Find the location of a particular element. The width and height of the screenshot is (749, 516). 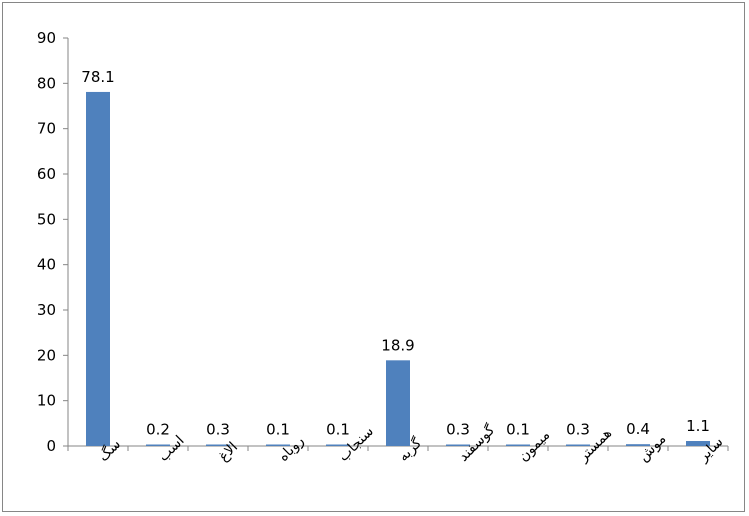

y-tick-label: 90 is located at coordinates (46, 38).